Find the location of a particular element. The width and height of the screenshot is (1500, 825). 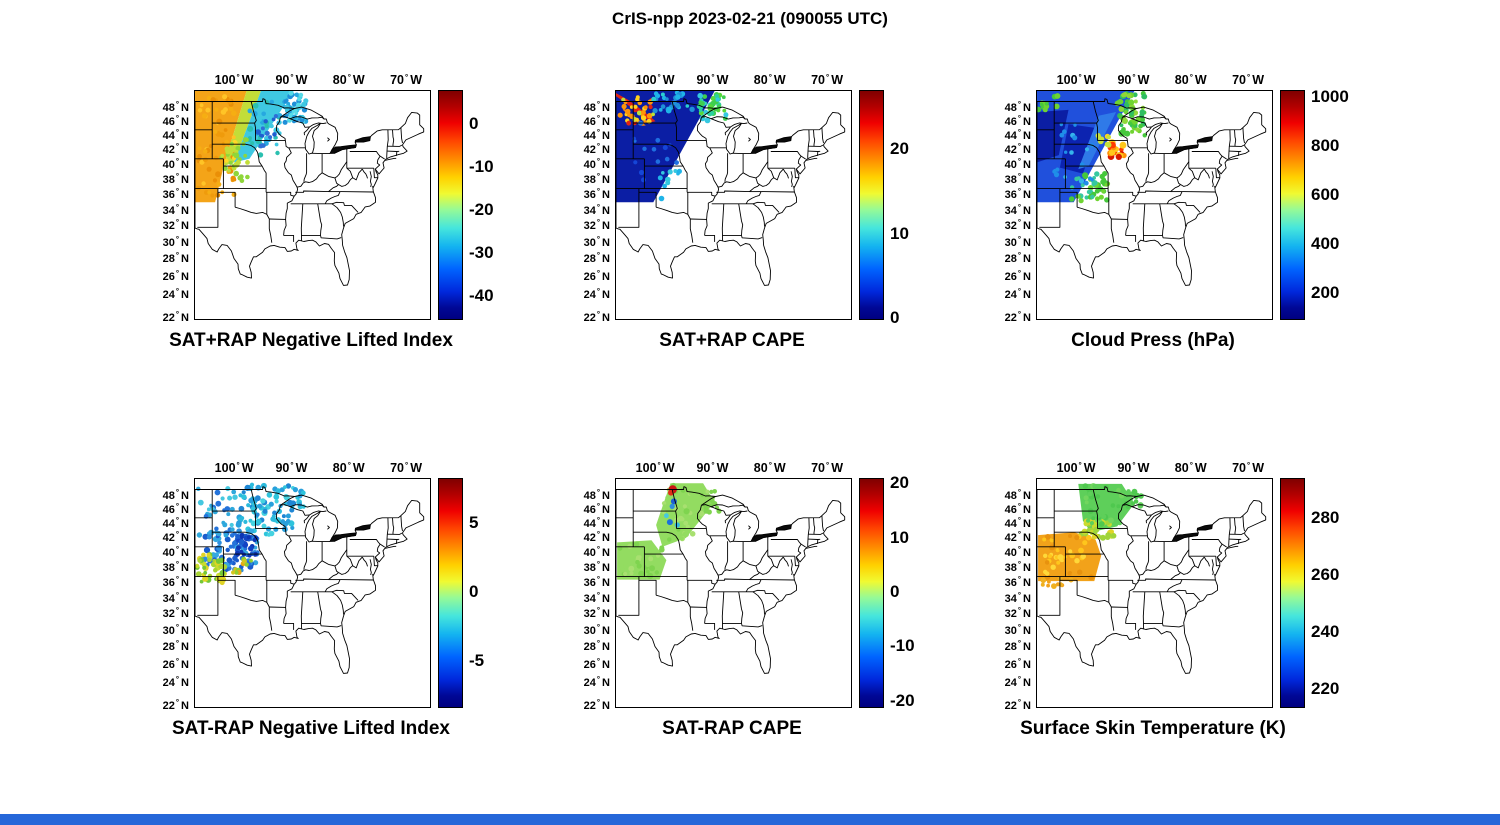

panel-title: SAT+RAP Negative Lifted Index is located at coordinates (311, 340).